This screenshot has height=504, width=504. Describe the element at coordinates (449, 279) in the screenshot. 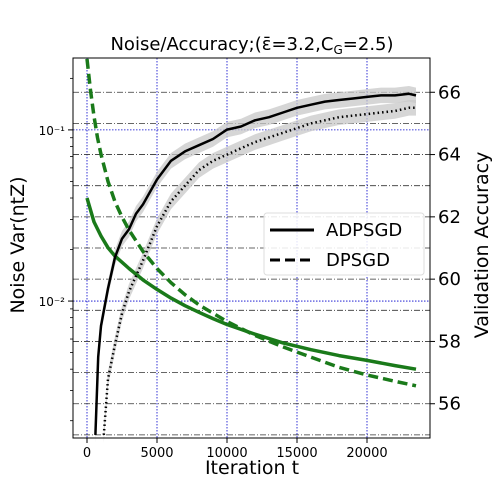

I see `y-right-tick-label: 60` at that location.